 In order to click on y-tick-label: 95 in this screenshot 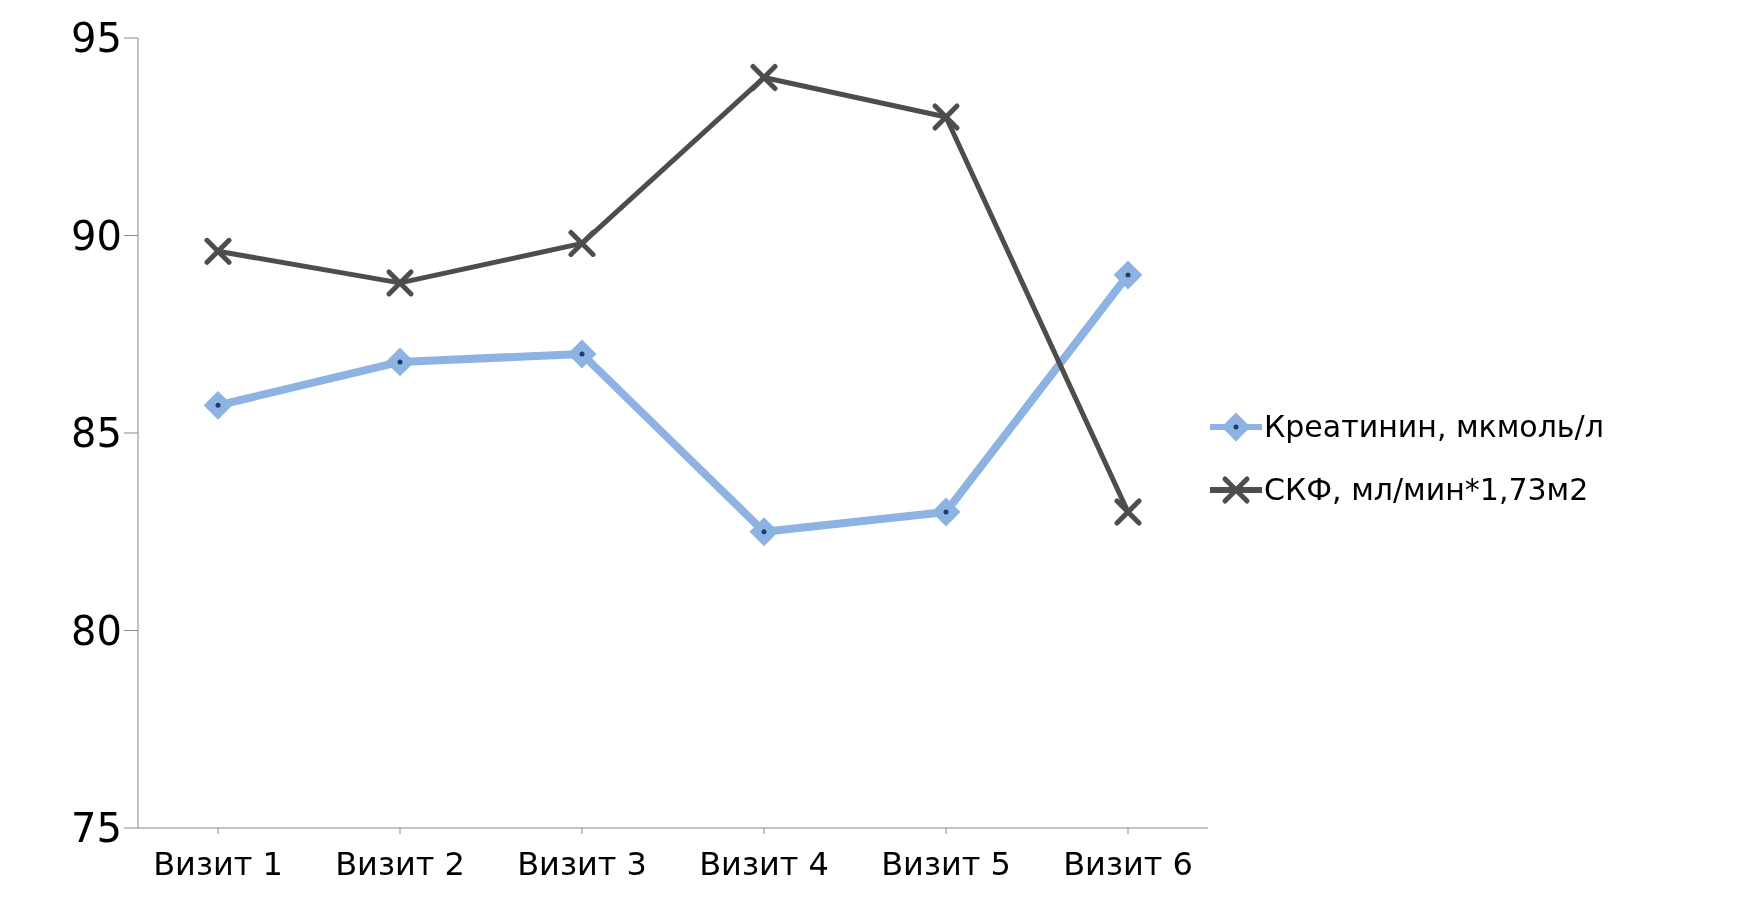, I will do `click(96, 38)`.